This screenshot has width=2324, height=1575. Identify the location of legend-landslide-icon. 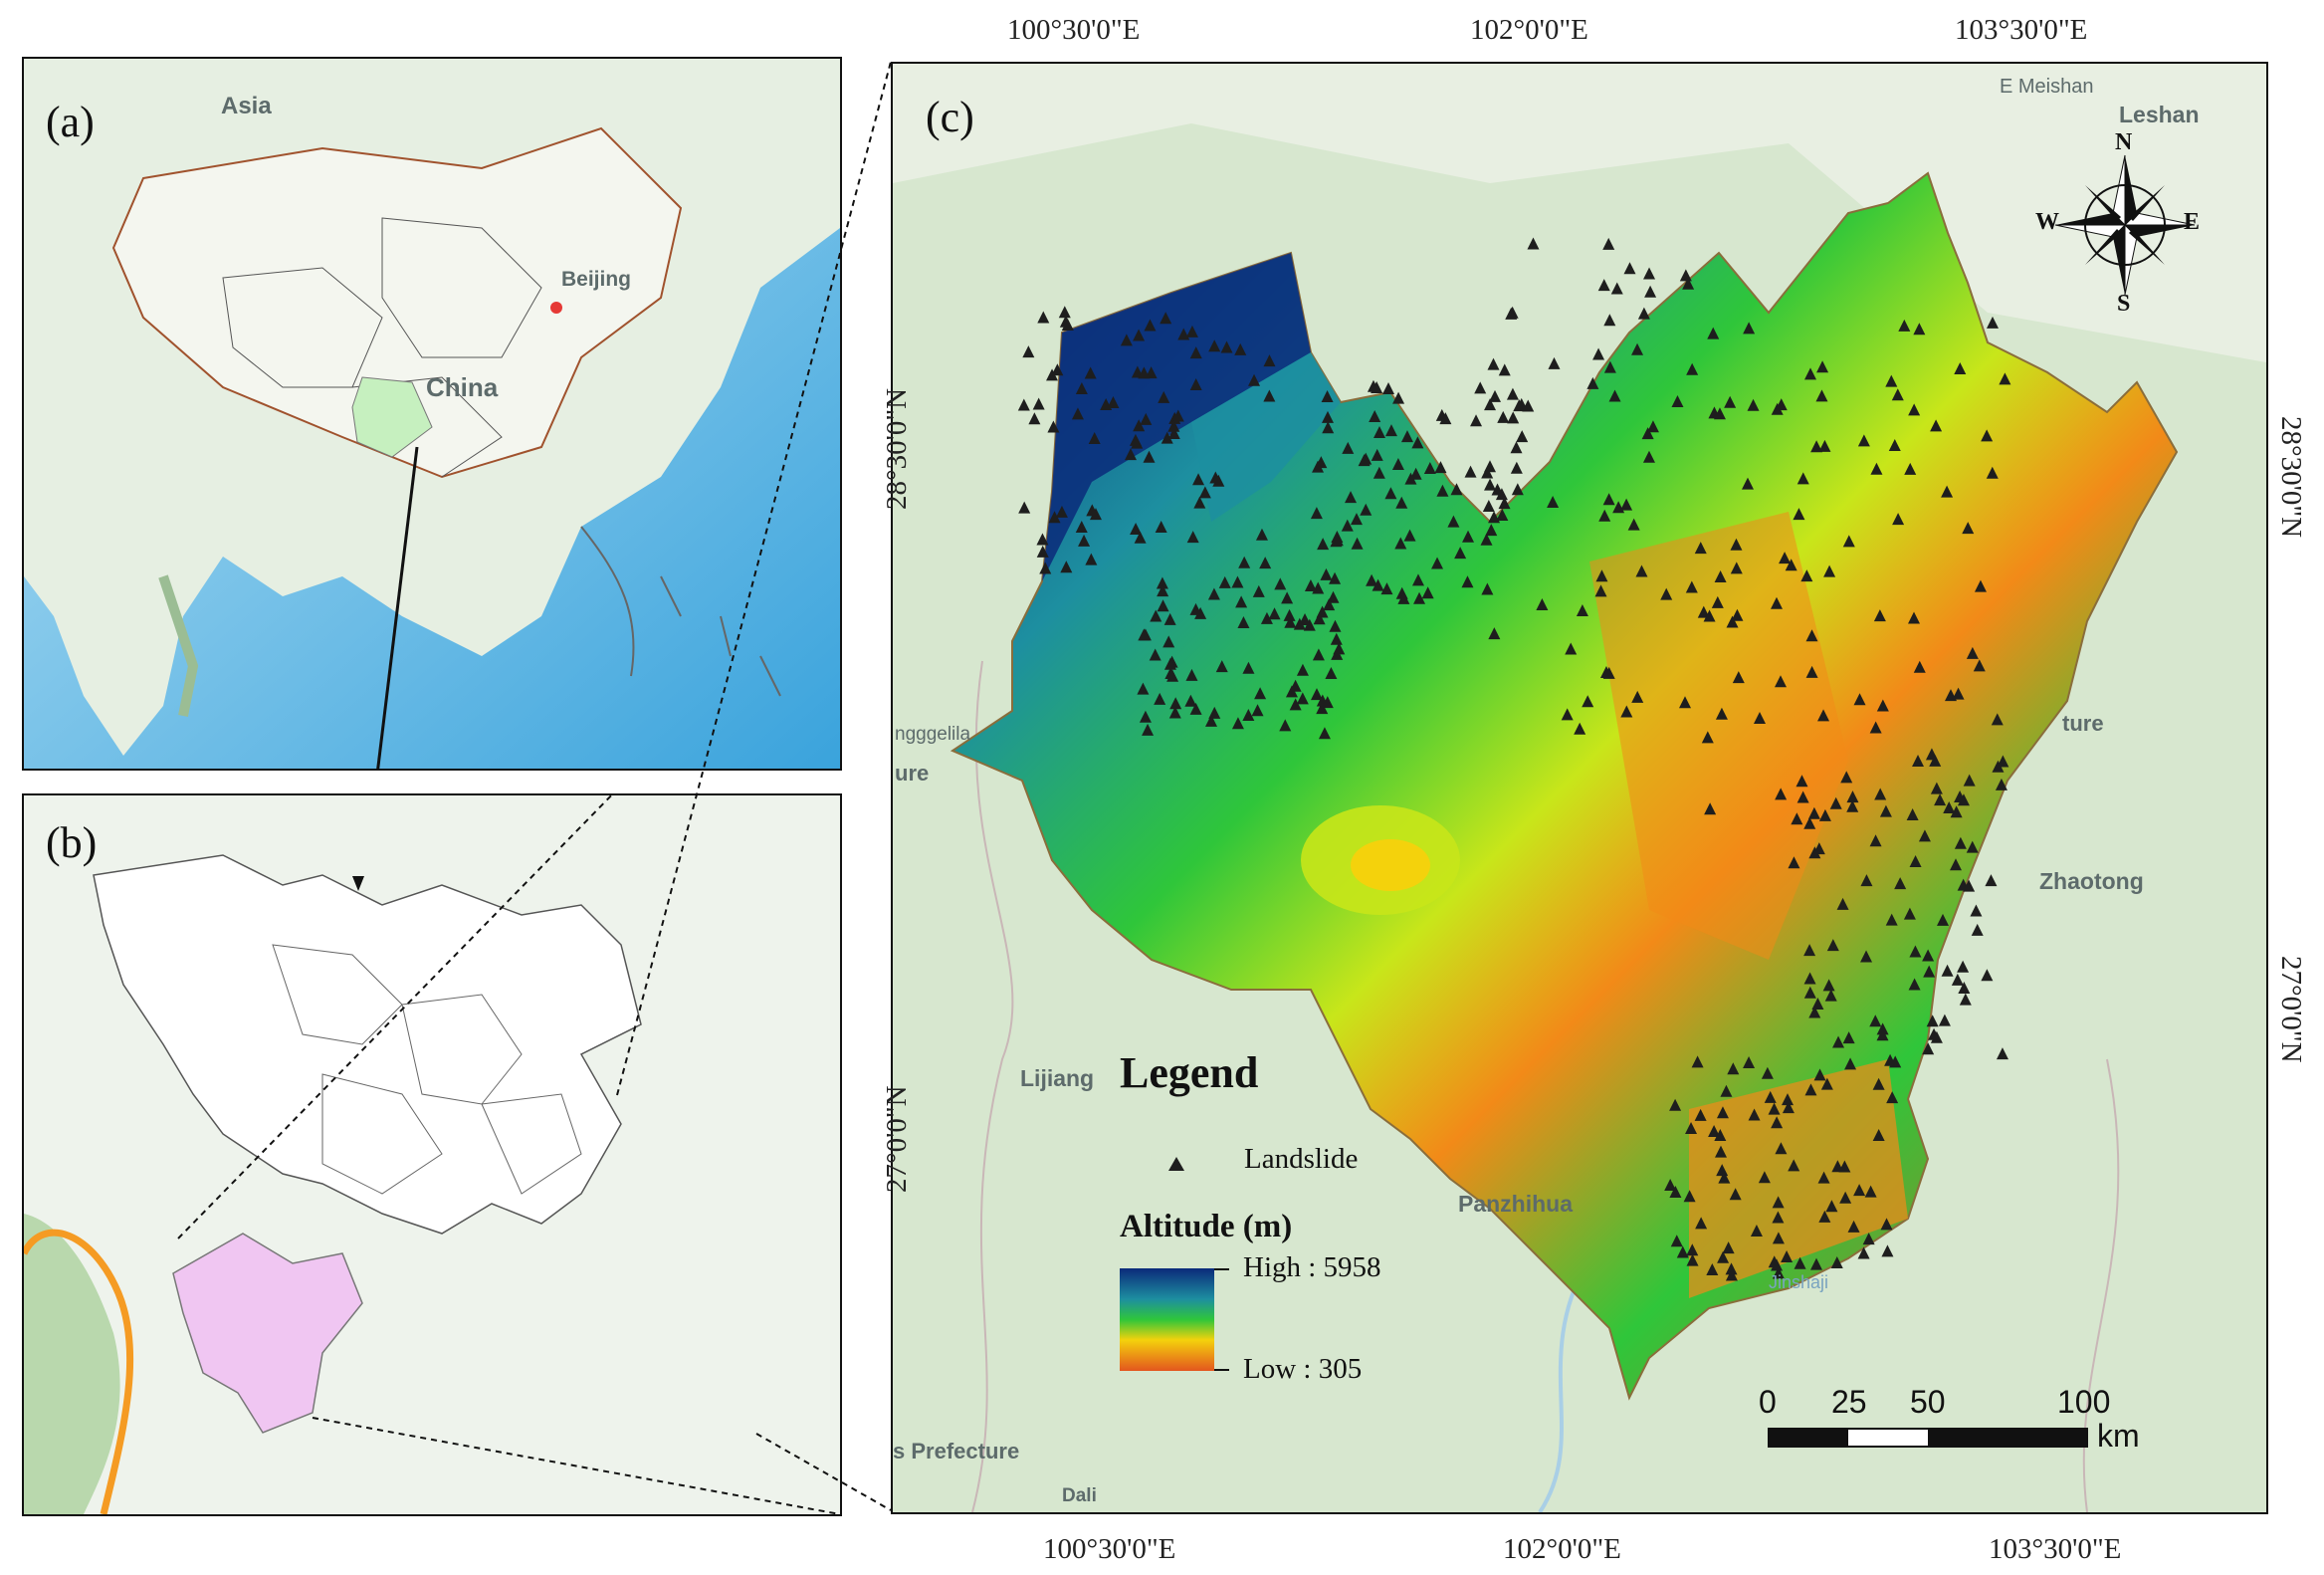
(1176, 1164).